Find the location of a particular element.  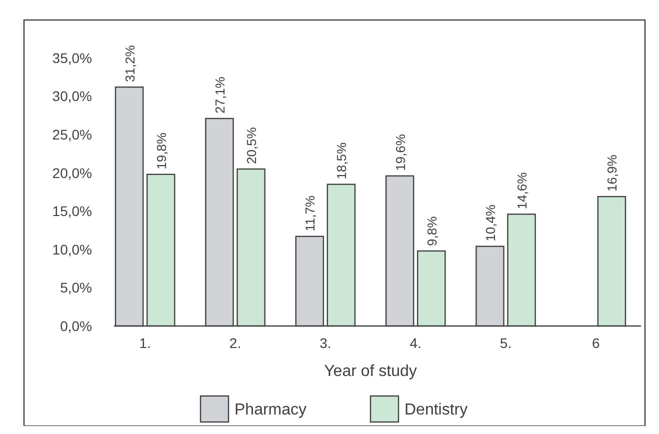

data-label: 16,9% is located at coordinates (612, 173).